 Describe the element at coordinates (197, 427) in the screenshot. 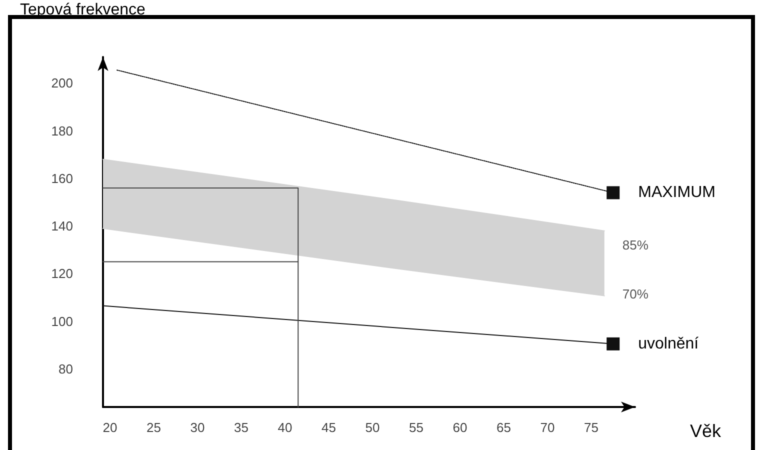

I see `x-tick-label: 30` at that location.